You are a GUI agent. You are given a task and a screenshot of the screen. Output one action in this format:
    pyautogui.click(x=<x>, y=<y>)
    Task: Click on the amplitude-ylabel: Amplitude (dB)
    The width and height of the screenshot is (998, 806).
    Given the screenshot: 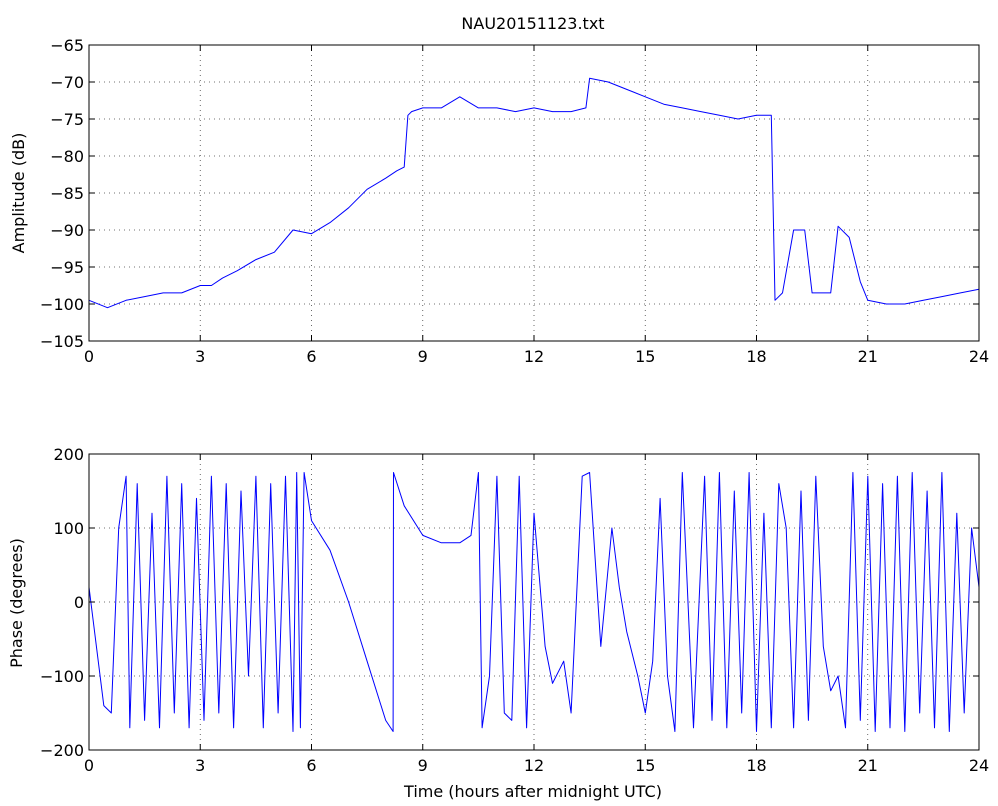 What is the action you would take?
    pyautogui.click(x=18, y=193)
    